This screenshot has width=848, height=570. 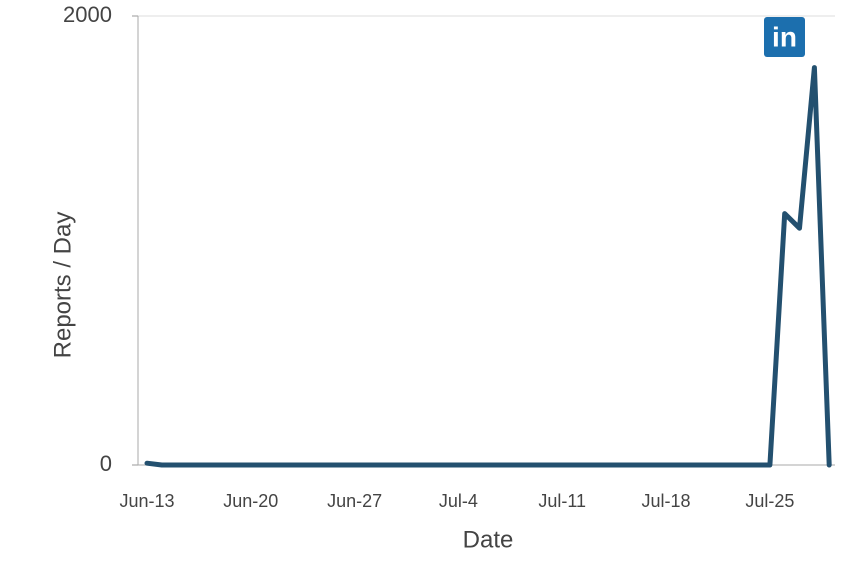 What do you see at coordinates (769, 501) in the screenshot?
I see `x-tick-label: Jul-25` at bounding box center [769, 501].